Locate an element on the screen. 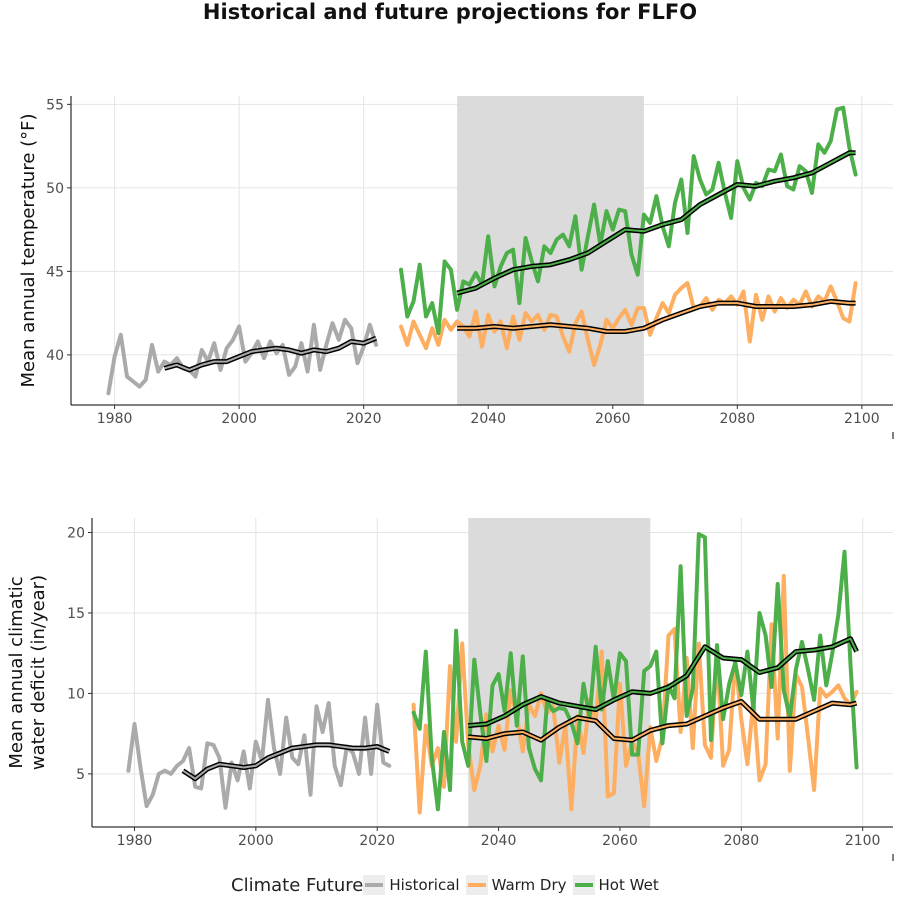  y-axis-title: Mean annual temperature (°F) is located at coordinates (28, 250).